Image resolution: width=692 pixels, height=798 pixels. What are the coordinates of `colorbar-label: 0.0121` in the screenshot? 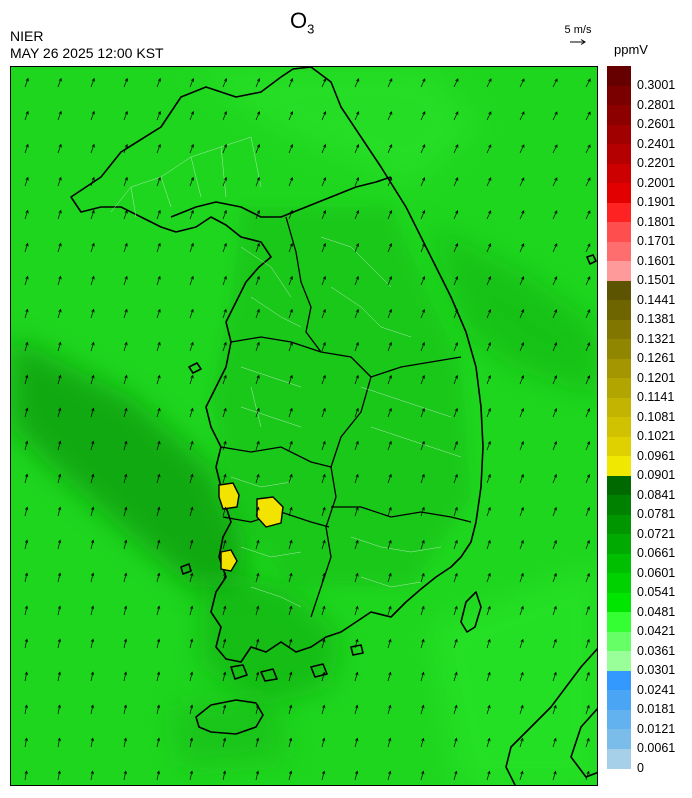 It's located at (656, 728).